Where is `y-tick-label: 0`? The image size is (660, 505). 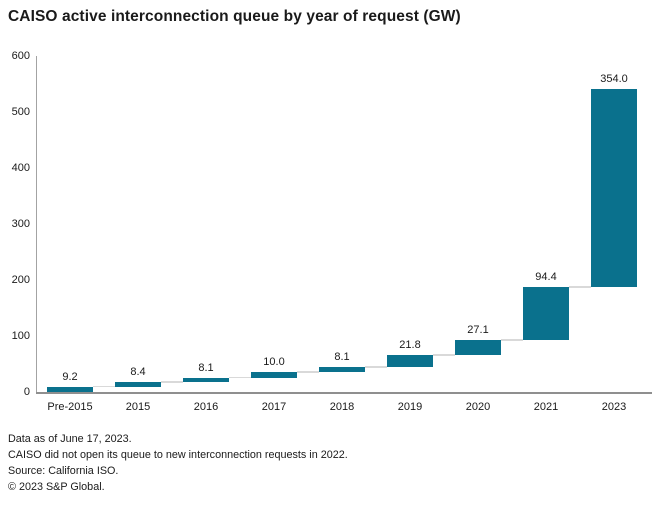 y-tick-label: 0 is located at coordinates (26, 392).